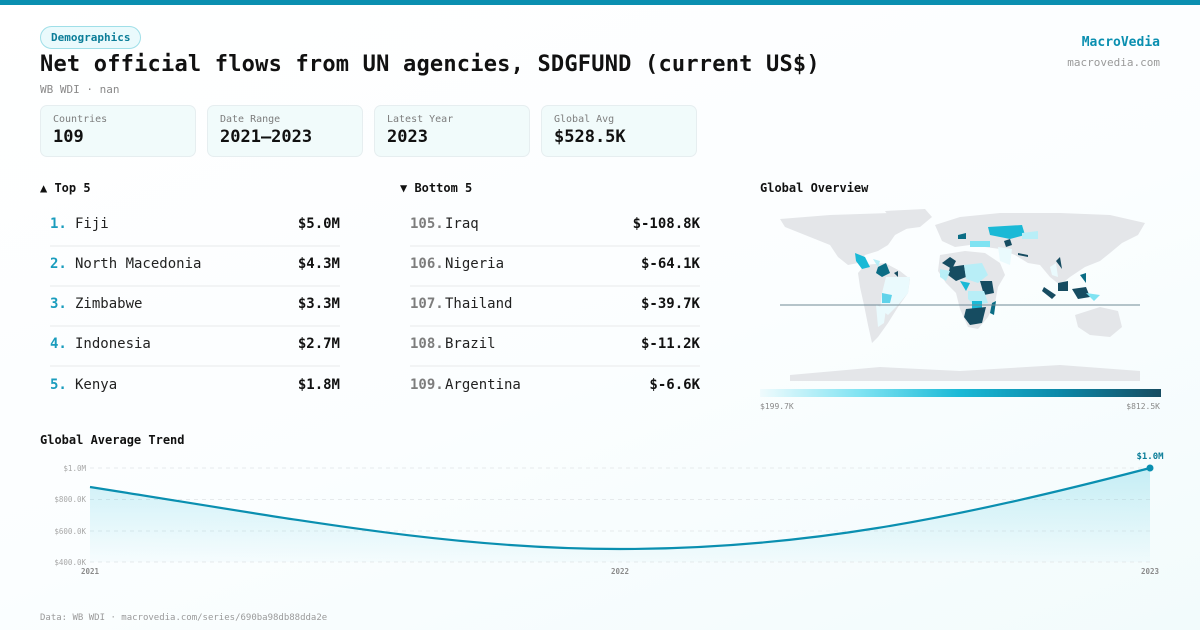  I want to click on page-subtitle: WB WDI · nan, so click(80, 89).